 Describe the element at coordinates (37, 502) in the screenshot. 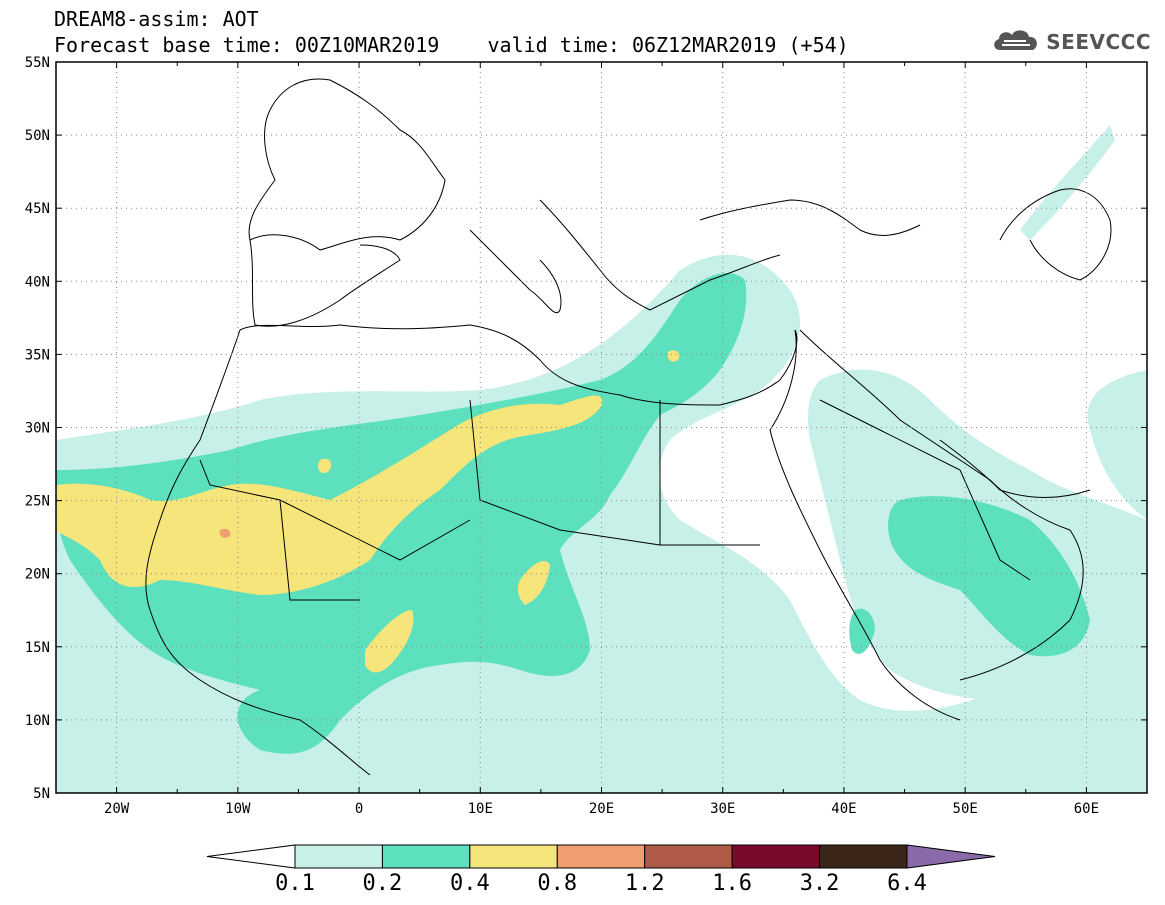

I see `lat-label: 25N` at that location.